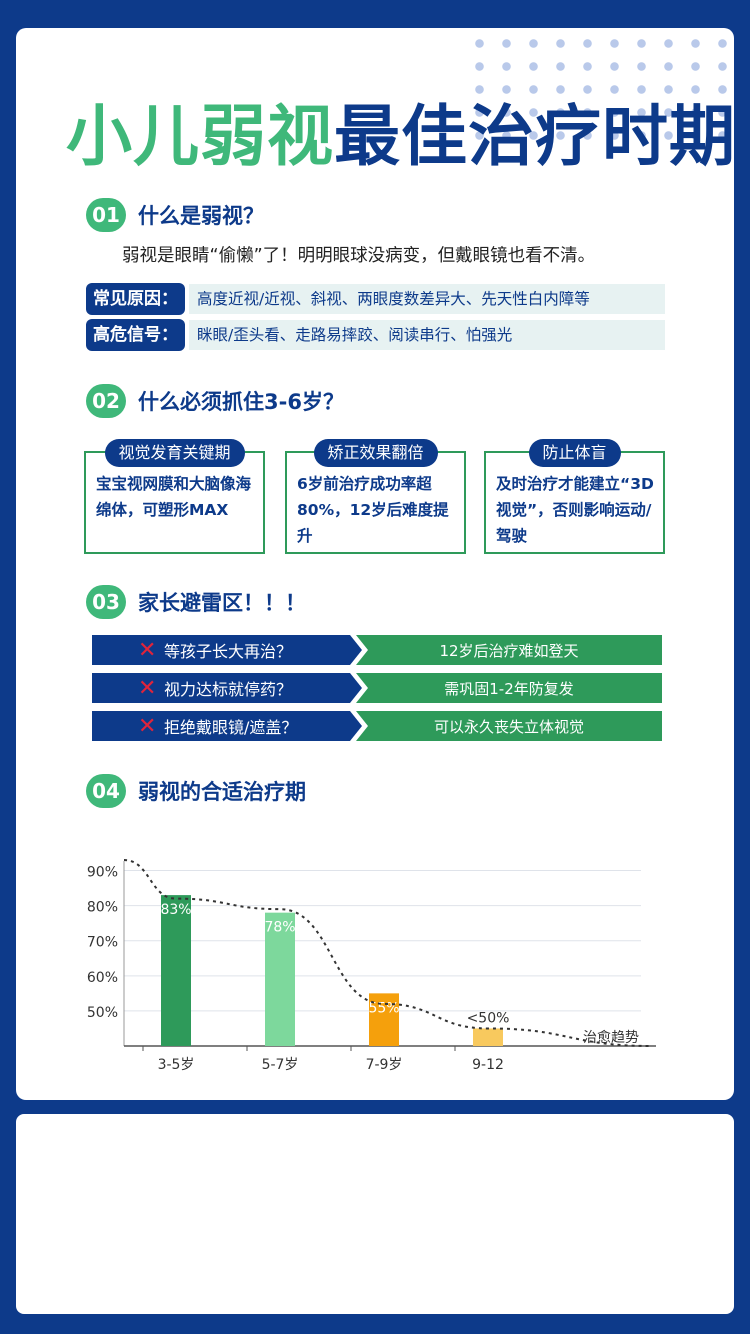  I want to click on reason-box-heading: 矫正效果翻倍, so click(375, 453).